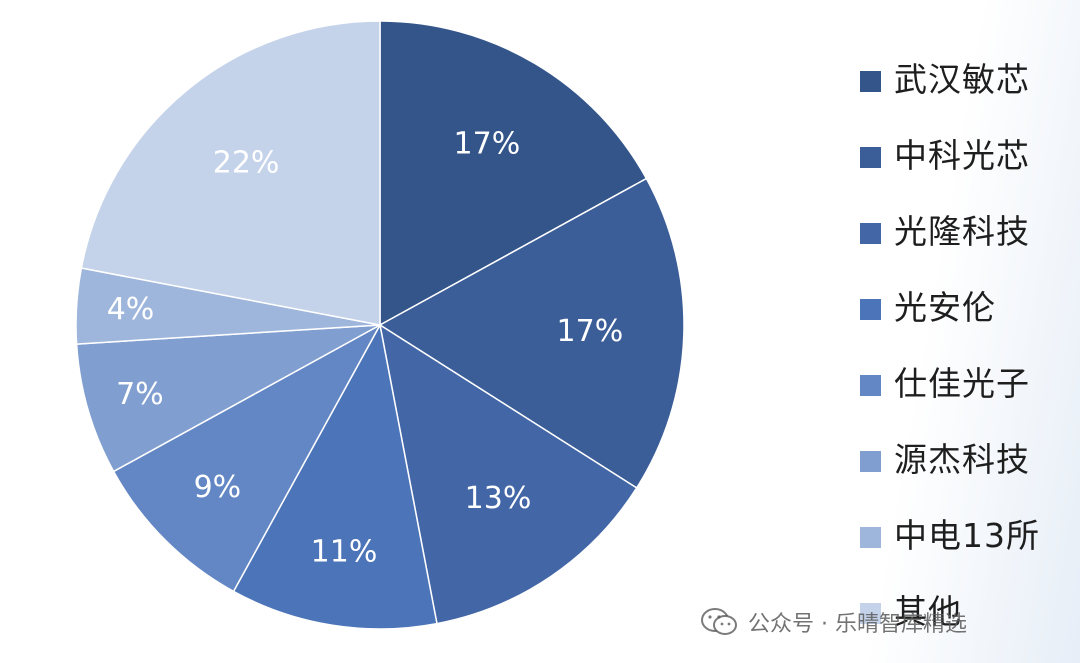 This screenshot has height=663, width=1080. Describe the element at coordinates (945, 307) in the screenshot. I see `legend-label: 光安伦` at that location.